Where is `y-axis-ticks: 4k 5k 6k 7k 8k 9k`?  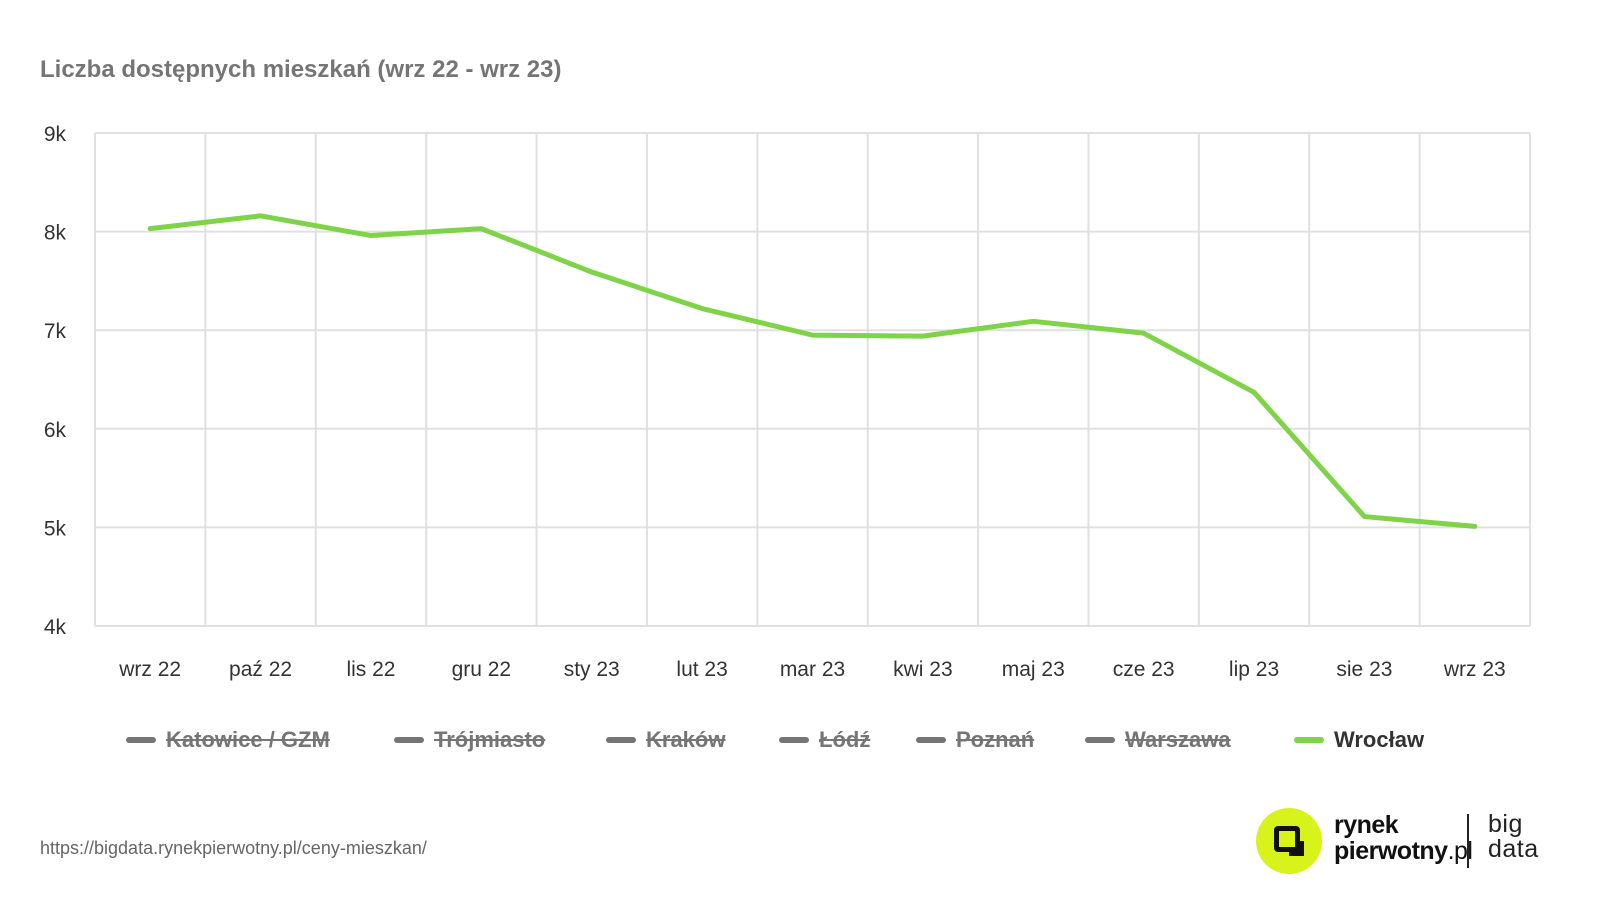
y-axis-ticks: 4k 5k 6k 7k 8k 9k is located at coordinates (55, 381).